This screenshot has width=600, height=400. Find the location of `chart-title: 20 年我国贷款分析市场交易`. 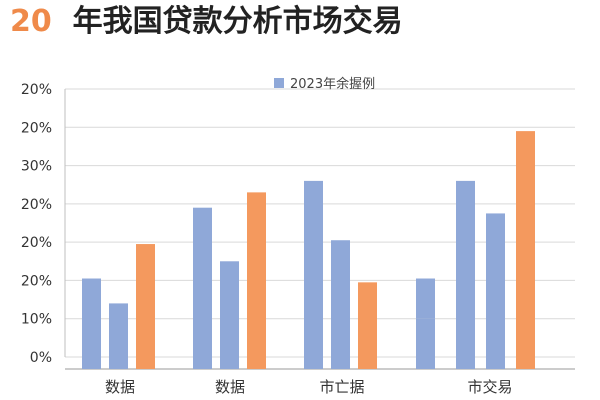

chart-title: 20 年我国贷款分析市场交易 is located at coordinates (206, 22).